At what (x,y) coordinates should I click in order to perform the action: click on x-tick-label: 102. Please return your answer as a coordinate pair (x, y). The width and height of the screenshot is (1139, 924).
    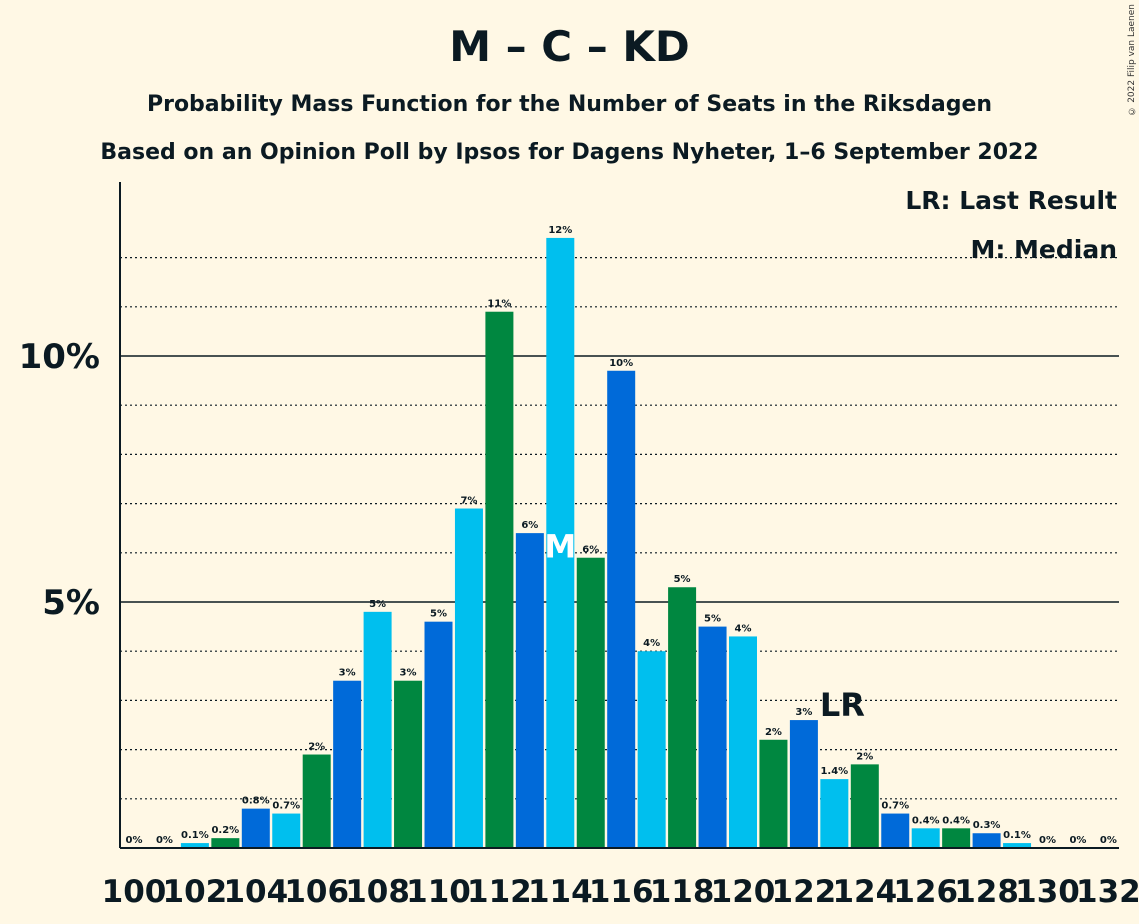
    Looking at the image, I should click on (195, 892).